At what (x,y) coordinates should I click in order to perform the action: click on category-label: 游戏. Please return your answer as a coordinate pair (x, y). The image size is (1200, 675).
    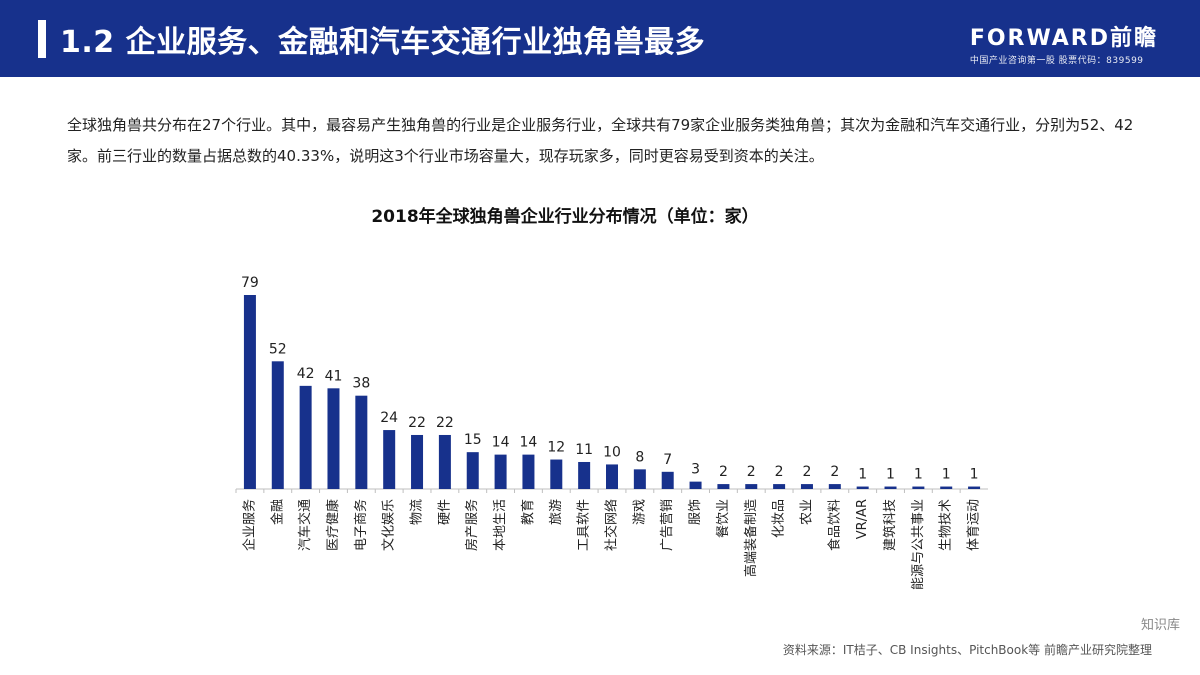
    Looking at the image, I should click on (639, 512).